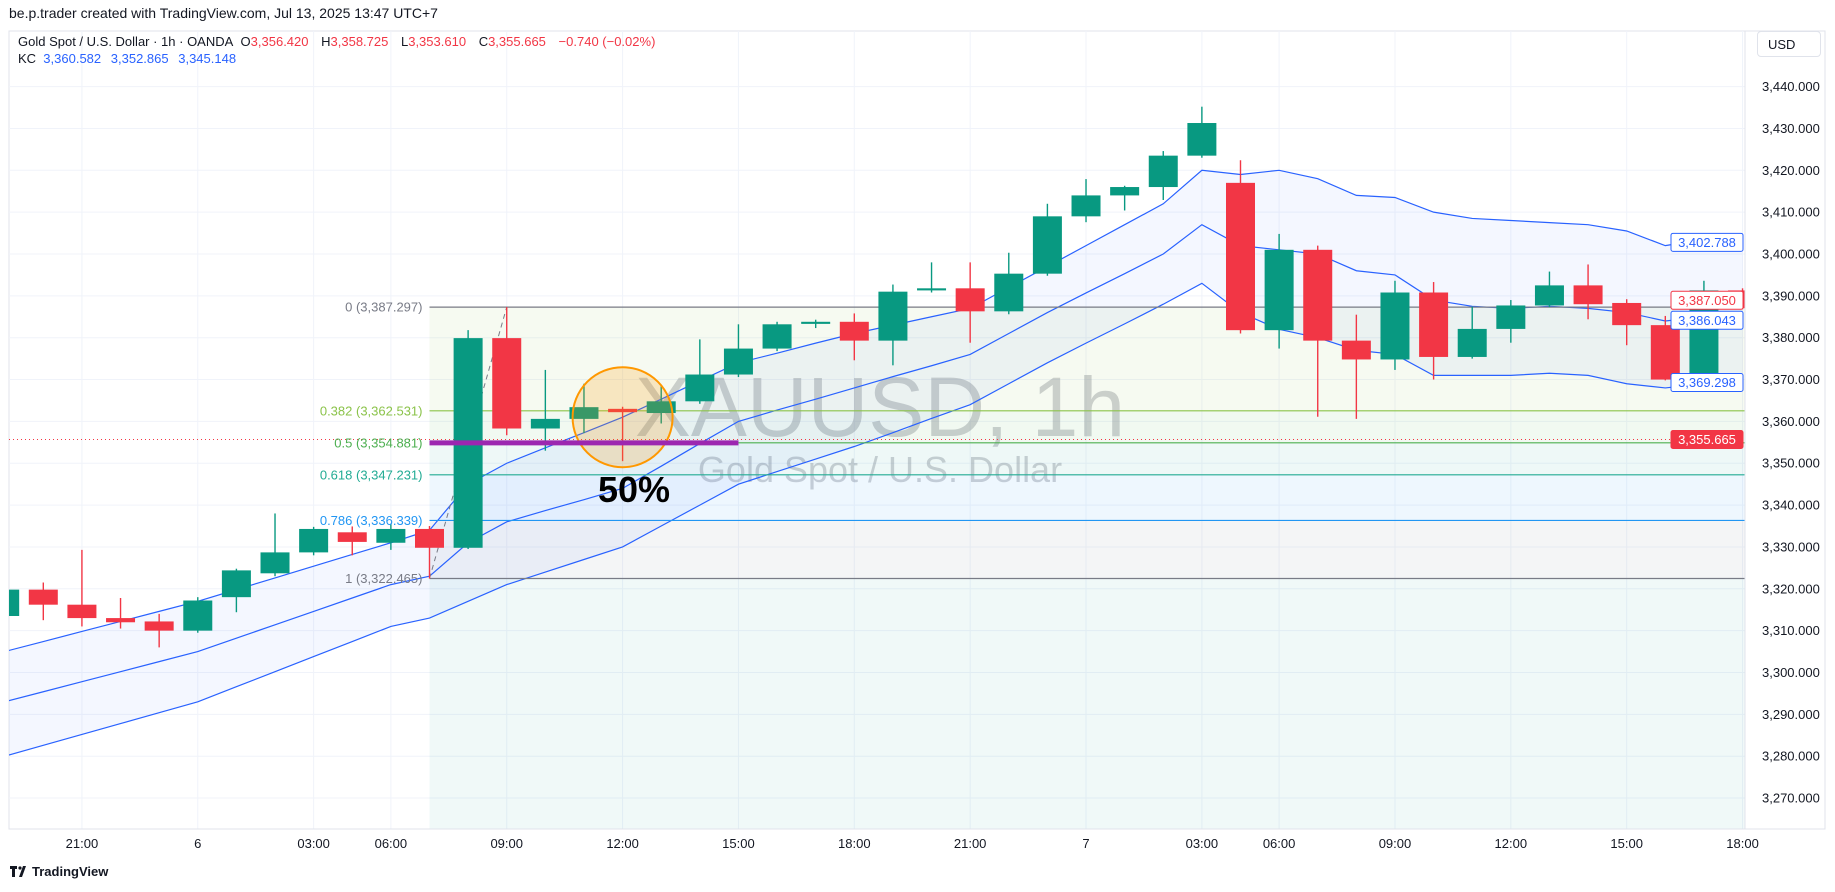  What do you see at coordinates (1791, 463) in the screenshot?
I see `price-tick-label: 3,350.000` at bounding box center [1791, 463].